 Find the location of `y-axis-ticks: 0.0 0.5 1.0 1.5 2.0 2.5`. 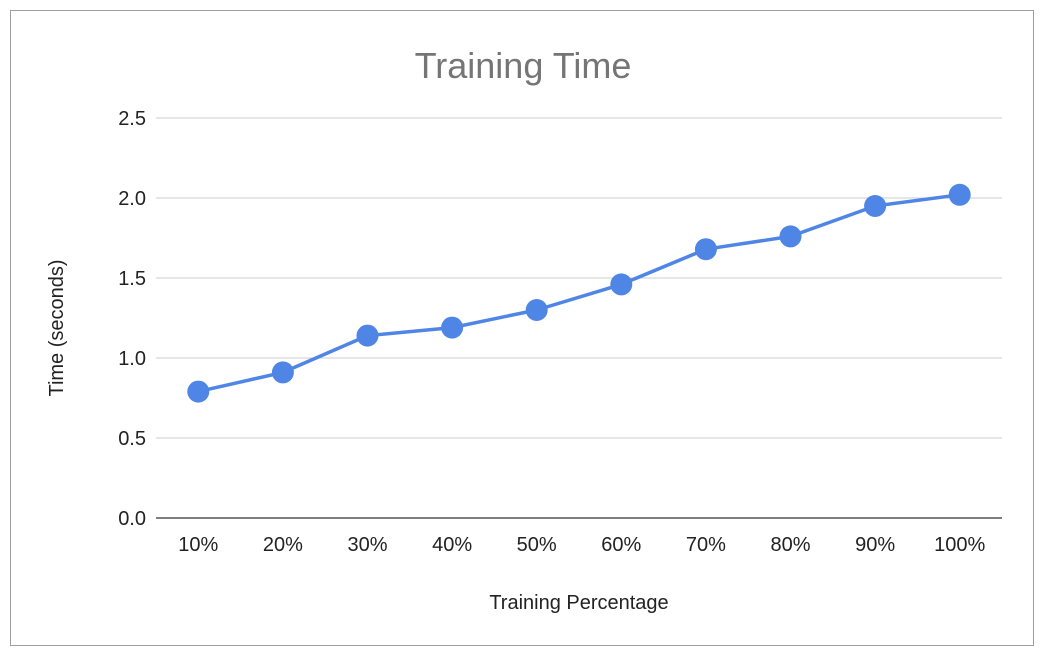

y-axis-ticks: 0.0 0.5 1.0 1.5 2.0 2.5 is located at coordinates (132, 319).